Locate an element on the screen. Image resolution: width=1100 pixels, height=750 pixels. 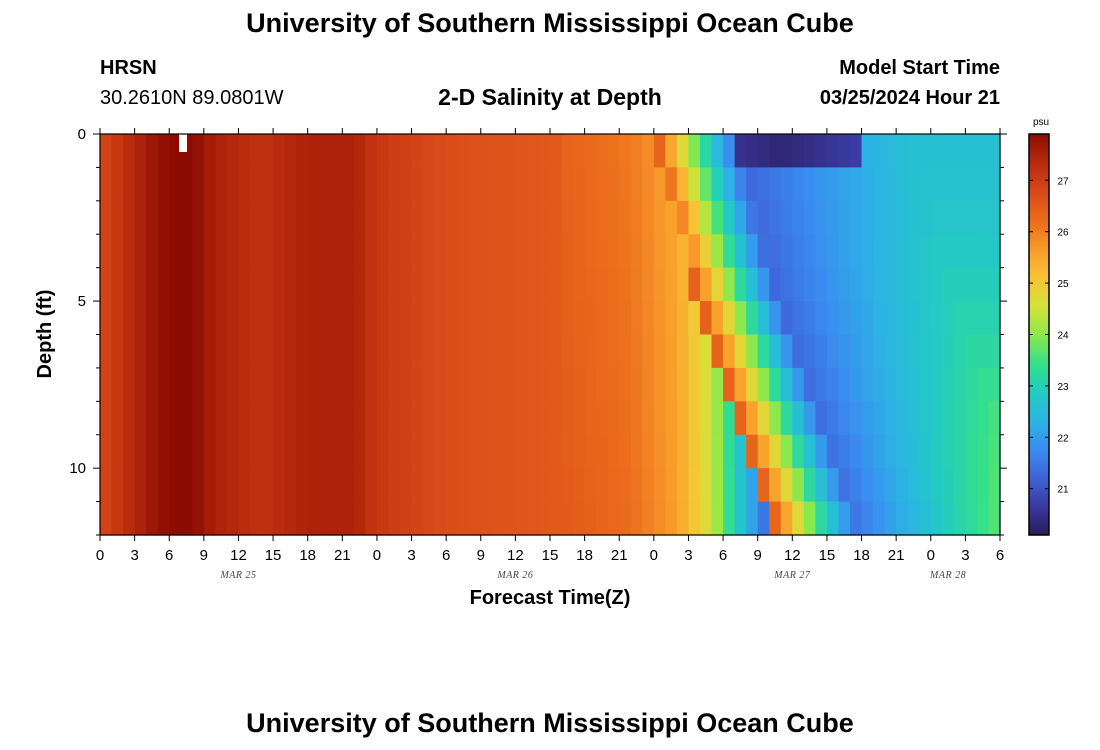
colorbar-tick-label: 24 is located at coordinates (1063, 336).